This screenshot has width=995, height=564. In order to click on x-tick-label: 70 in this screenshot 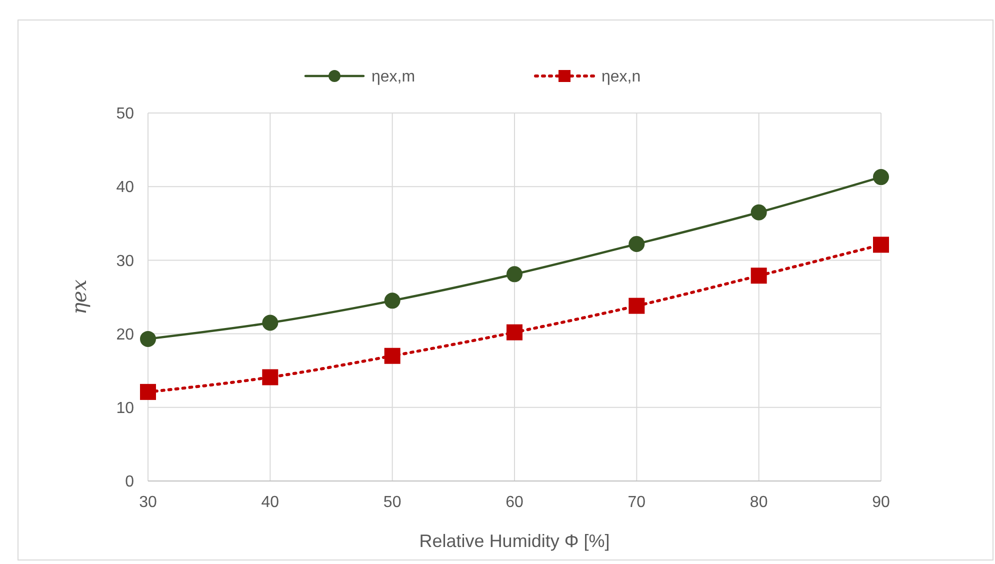, I will do `click(637, 502)`.